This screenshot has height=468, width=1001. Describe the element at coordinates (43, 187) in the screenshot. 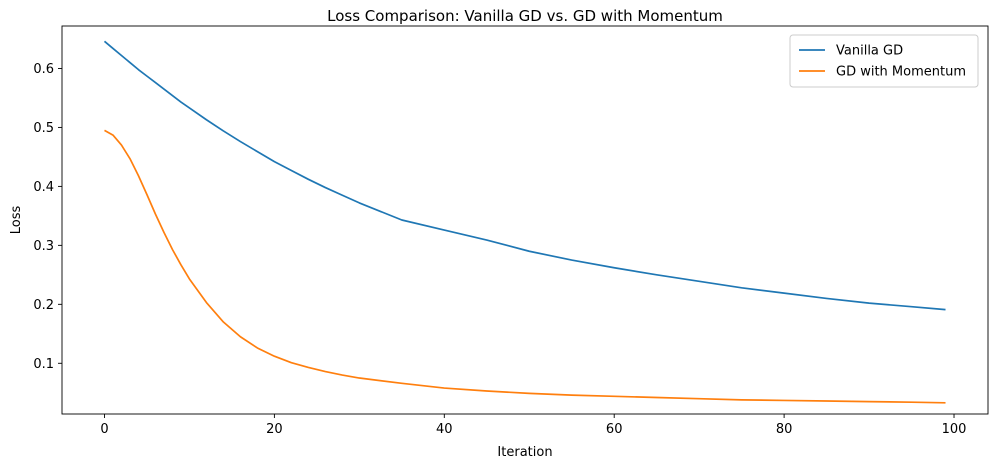

I see `y-tick-label: 0.4` at that location.